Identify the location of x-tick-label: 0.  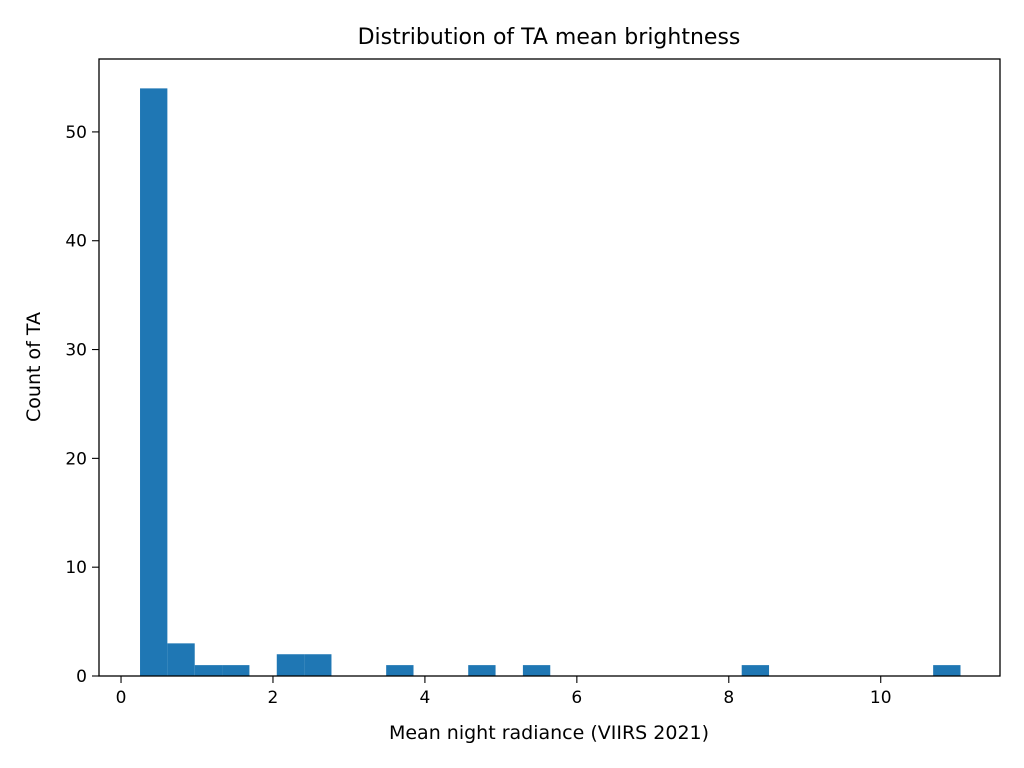
(121, 698).